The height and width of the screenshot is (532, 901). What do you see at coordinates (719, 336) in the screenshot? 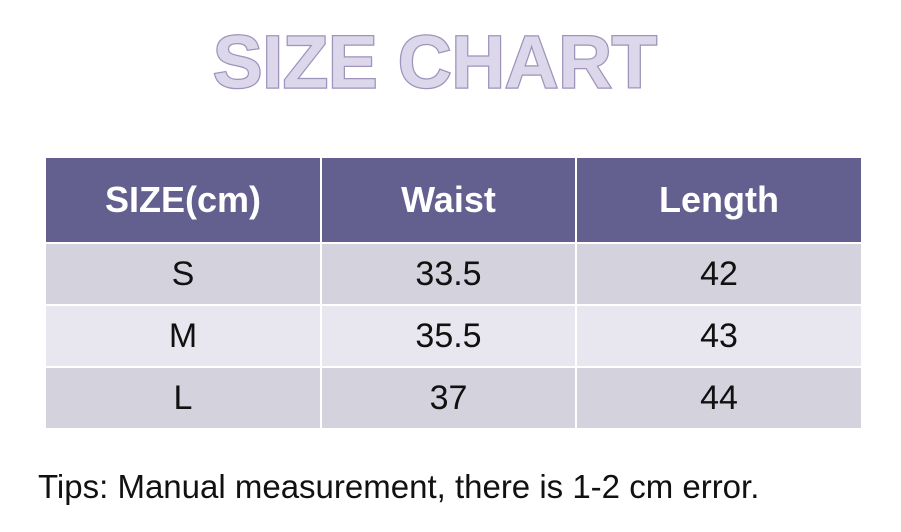
I see `table-cell: 43` at bounding box center [719, 336].